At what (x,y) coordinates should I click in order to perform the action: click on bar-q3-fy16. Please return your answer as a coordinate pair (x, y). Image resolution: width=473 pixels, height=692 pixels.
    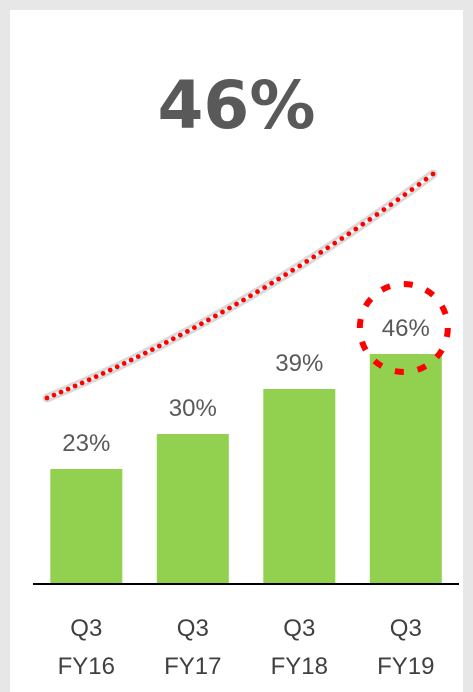
    Looking at the image, I should click on (86, 526).